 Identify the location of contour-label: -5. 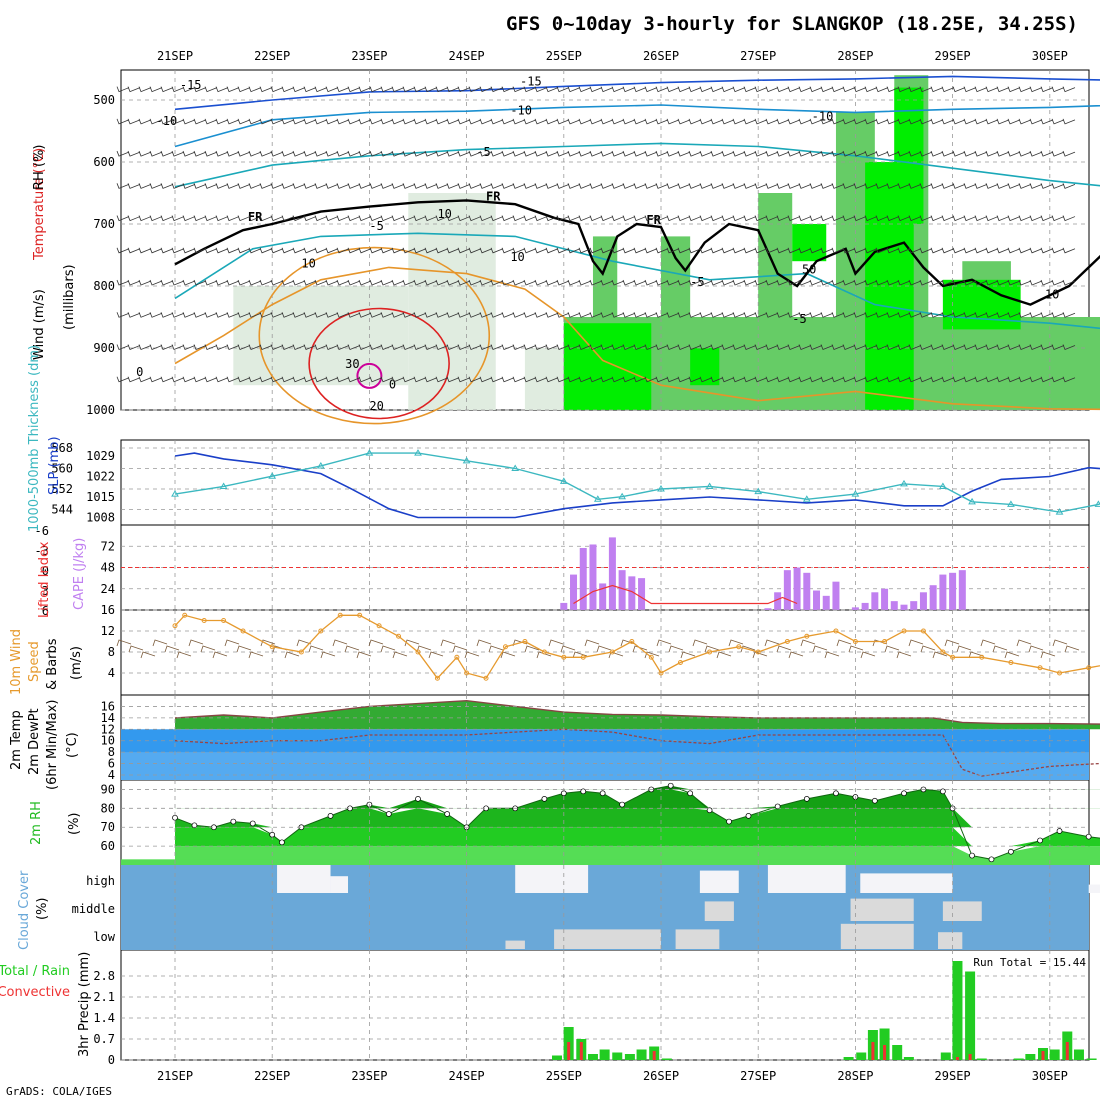
(483, 152).